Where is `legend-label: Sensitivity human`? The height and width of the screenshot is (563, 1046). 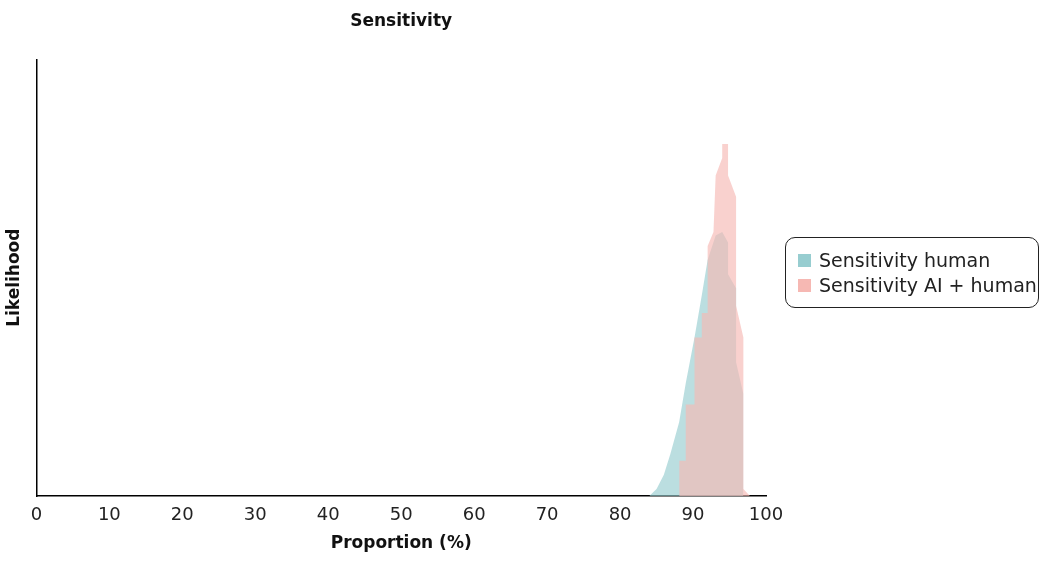 legend-label: Sensitivity human is located at coordinates (905, 260).